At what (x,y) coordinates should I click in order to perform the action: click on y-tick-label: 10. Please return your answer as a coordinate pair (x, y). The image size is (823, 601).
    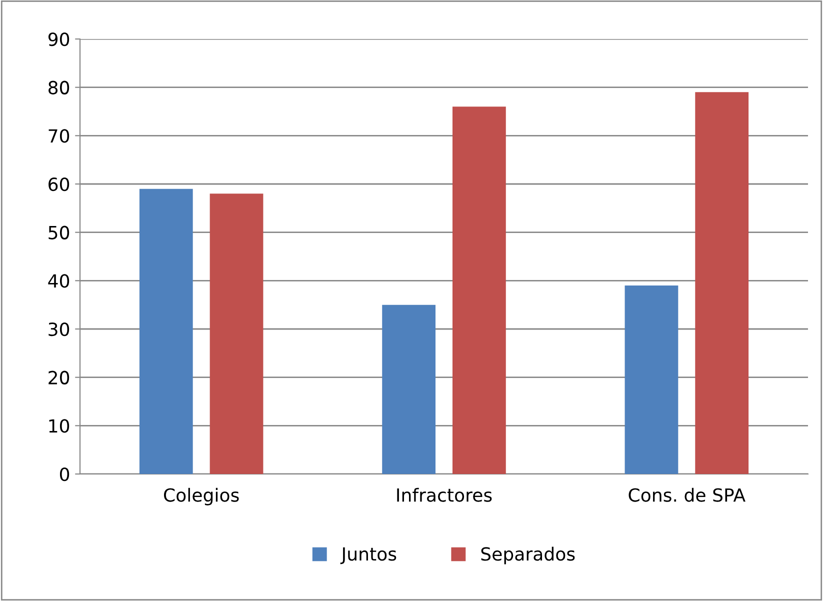
    Looking at the image, I should click on (59, 426).